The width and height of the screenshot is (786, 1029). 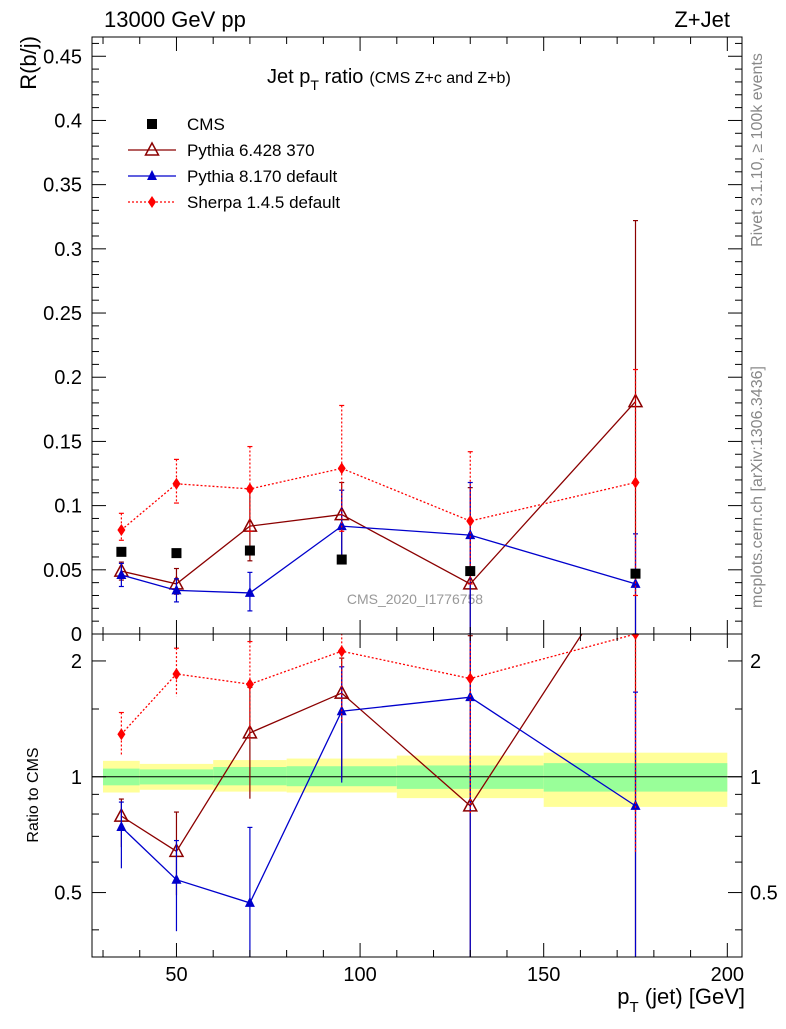 I want to click on chart-title: Jet pT ratio (CMS Z+c and Z+b), so click(x=389, y=79).